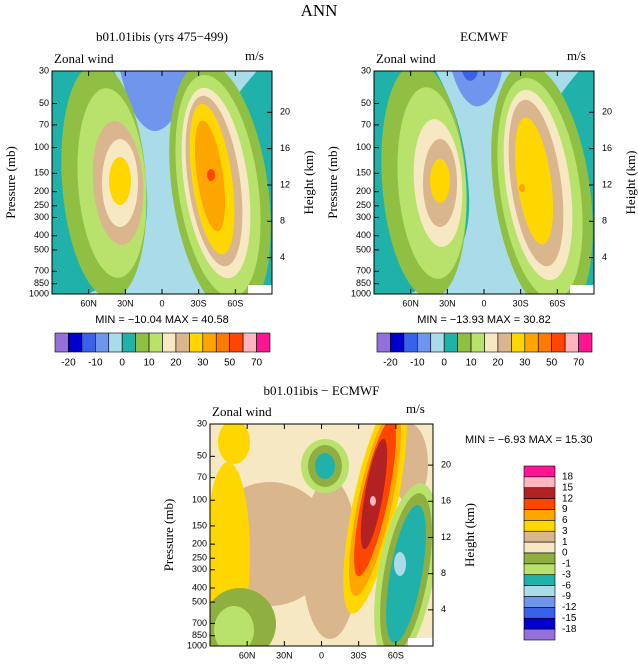 The width and height of the screenshot is (638, 664). What do you see at coordinates (630, 183) in the screenshot?
I see `y2-axis-label: Height (km)` at bounding box center [630, 183].